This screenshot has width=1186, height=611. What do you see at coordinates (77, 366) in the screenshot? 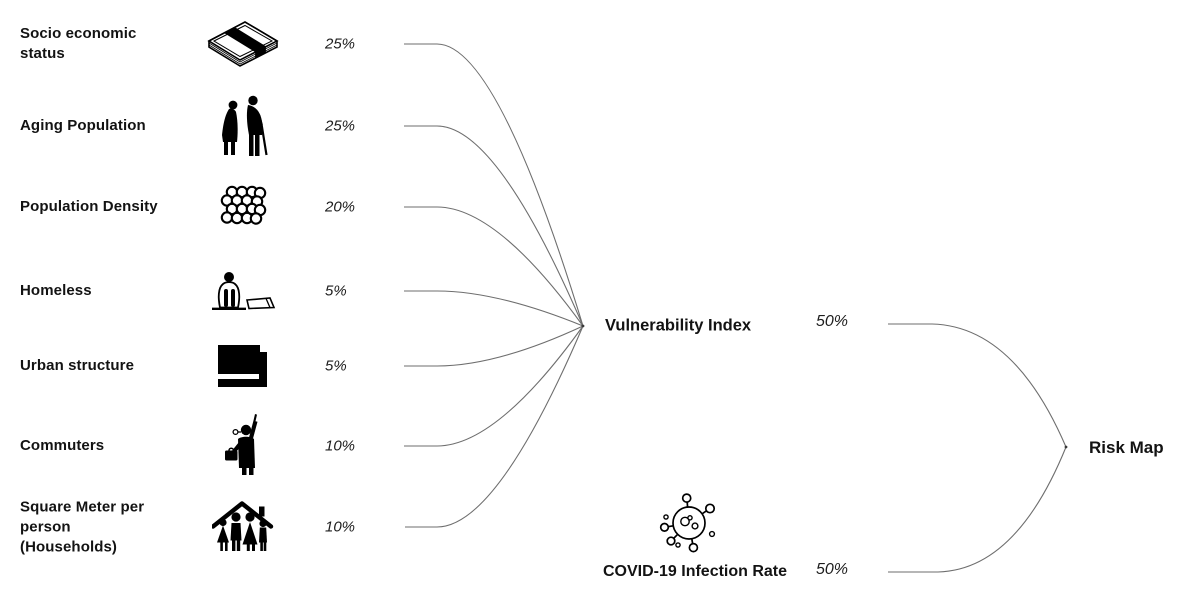
I see `factor-label: Urban structure` at bounding box center [77, 366].